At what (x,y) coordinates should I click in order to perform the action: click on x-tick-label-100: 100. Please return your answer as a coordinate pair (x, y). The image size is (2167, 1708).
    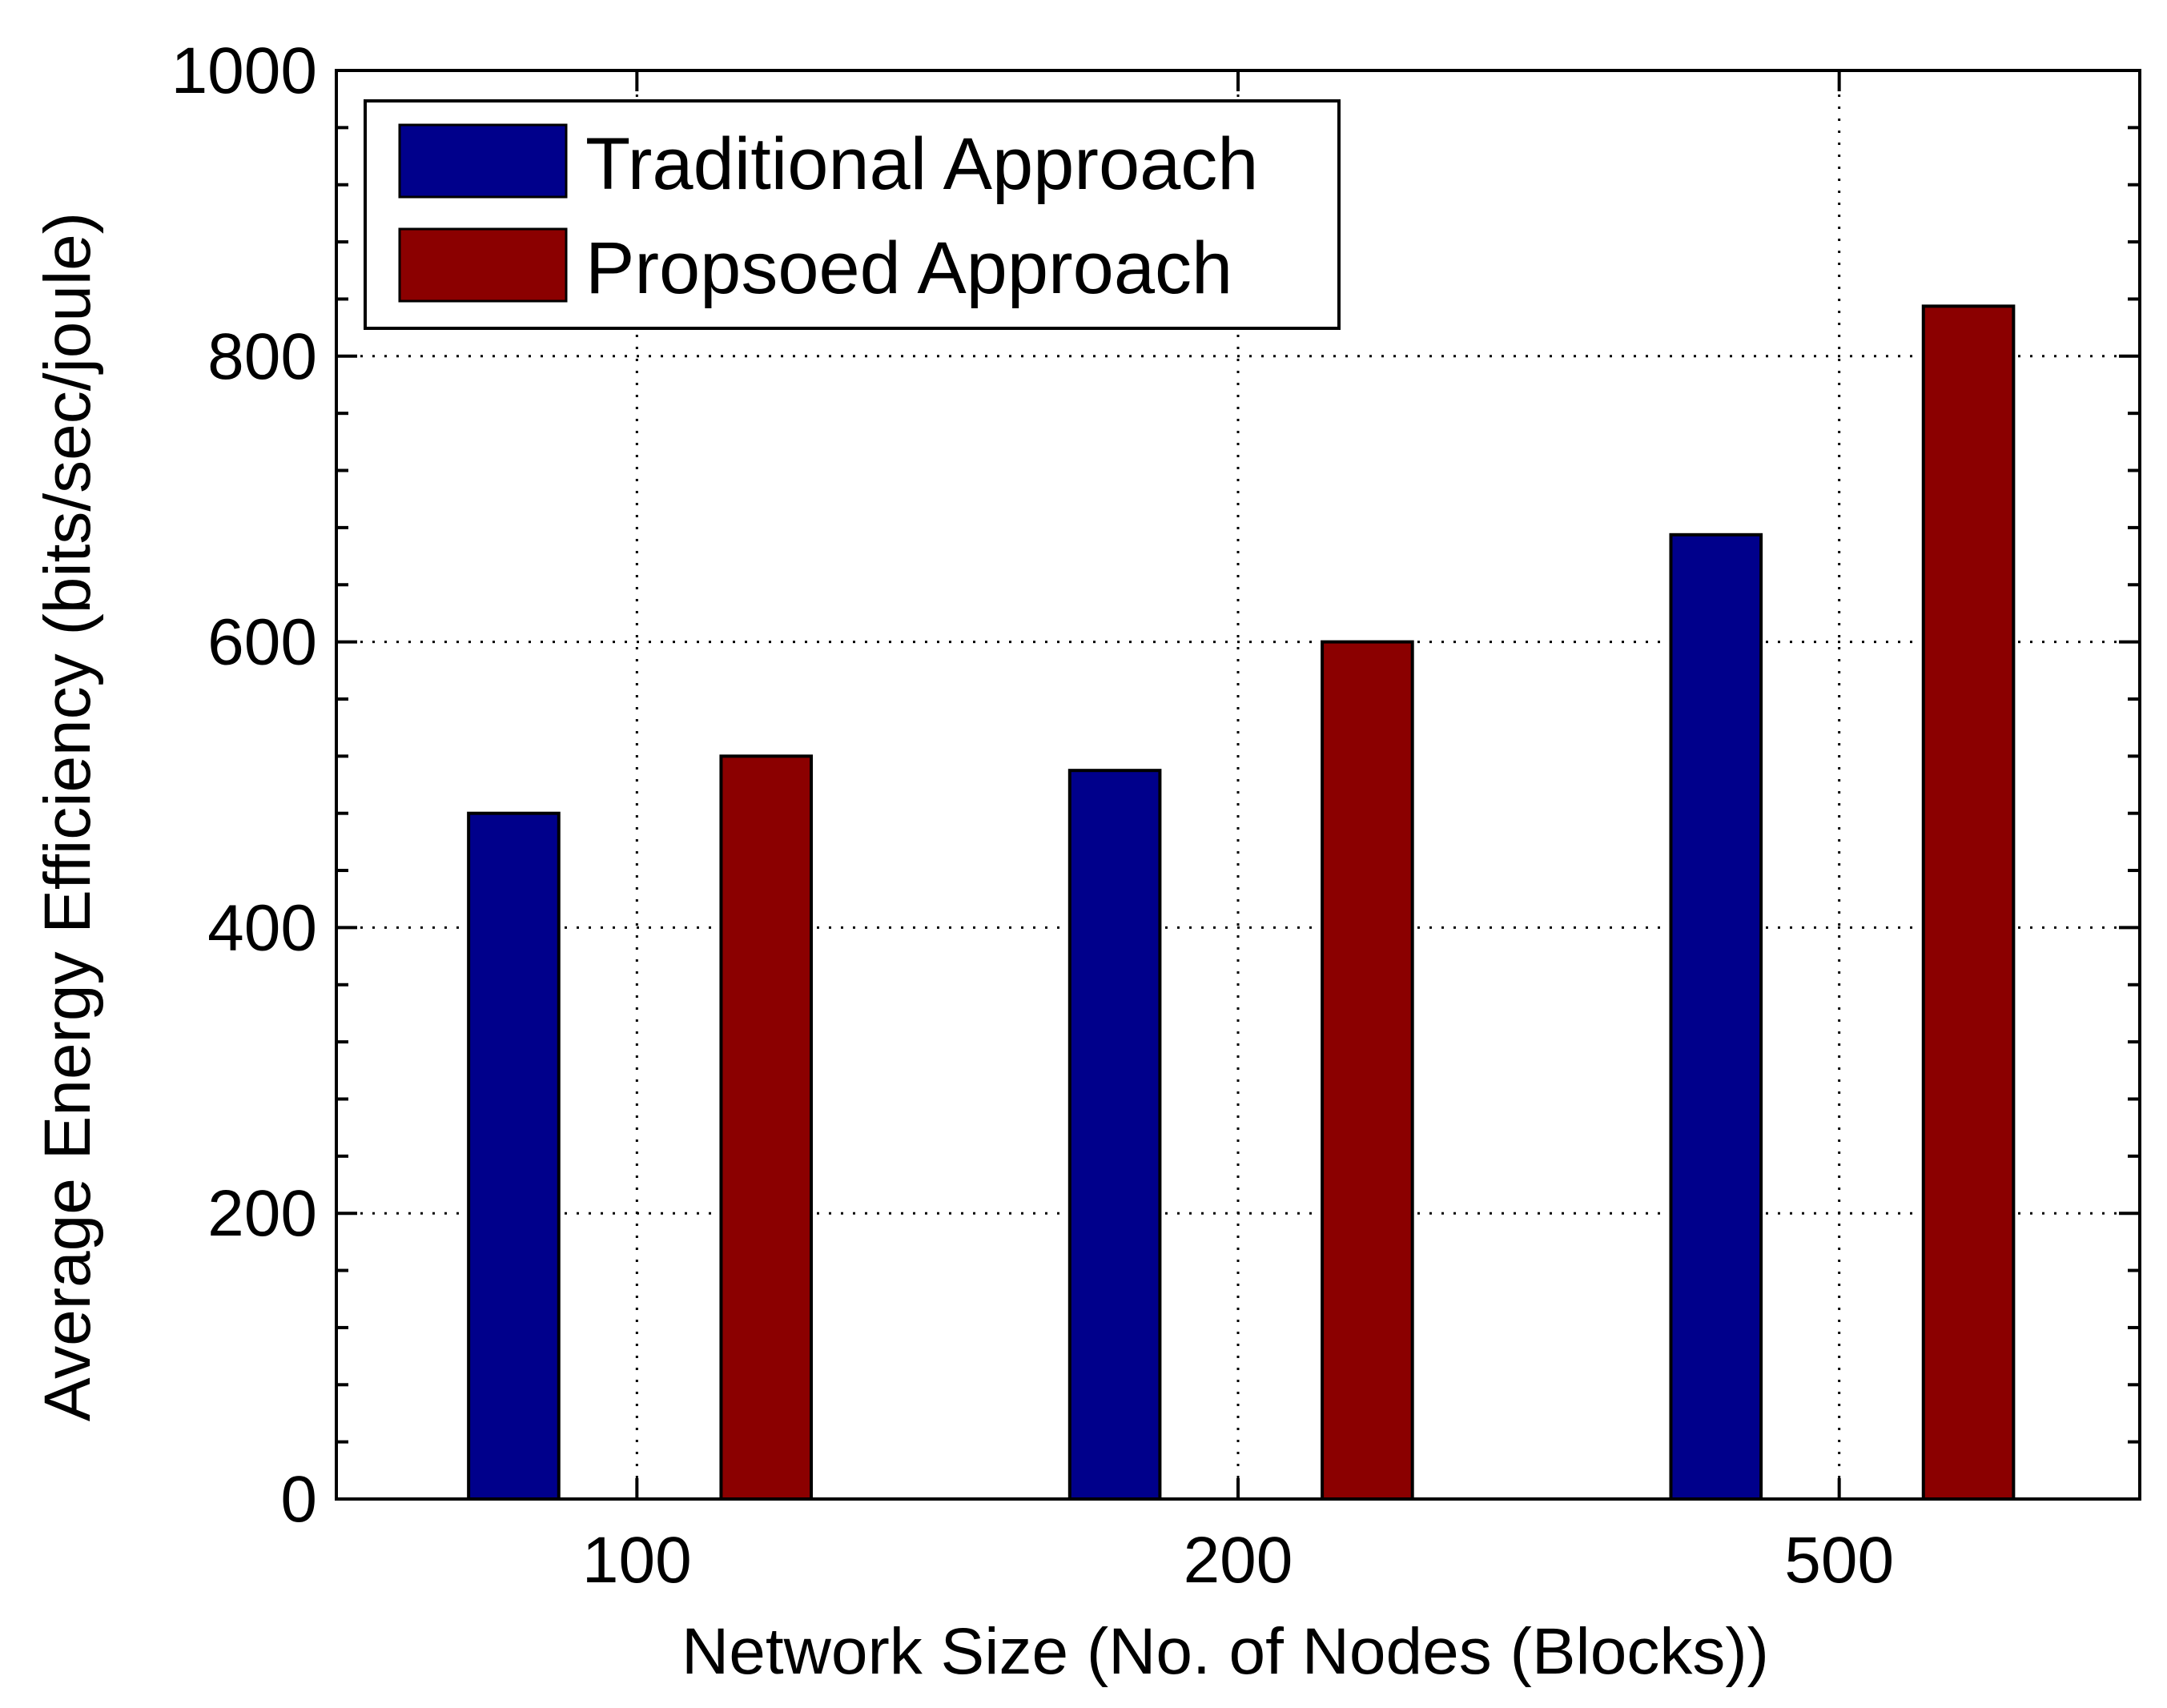
    Looking at the image, I should click on (637, 1561).